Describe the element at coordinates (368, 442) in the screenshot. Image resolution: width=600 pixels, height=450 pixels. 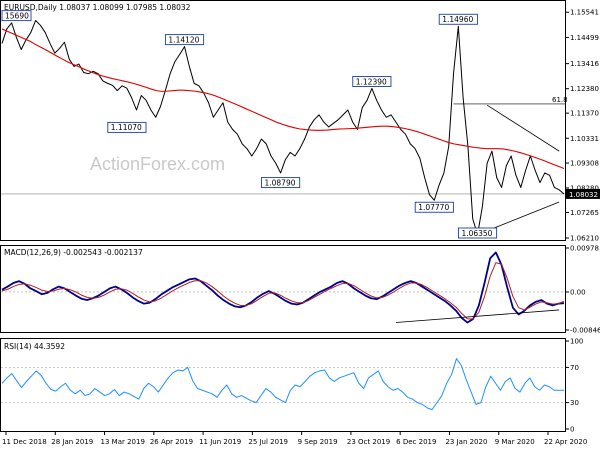
I see `x-tick-label: 23 Oct 2019` at that location.